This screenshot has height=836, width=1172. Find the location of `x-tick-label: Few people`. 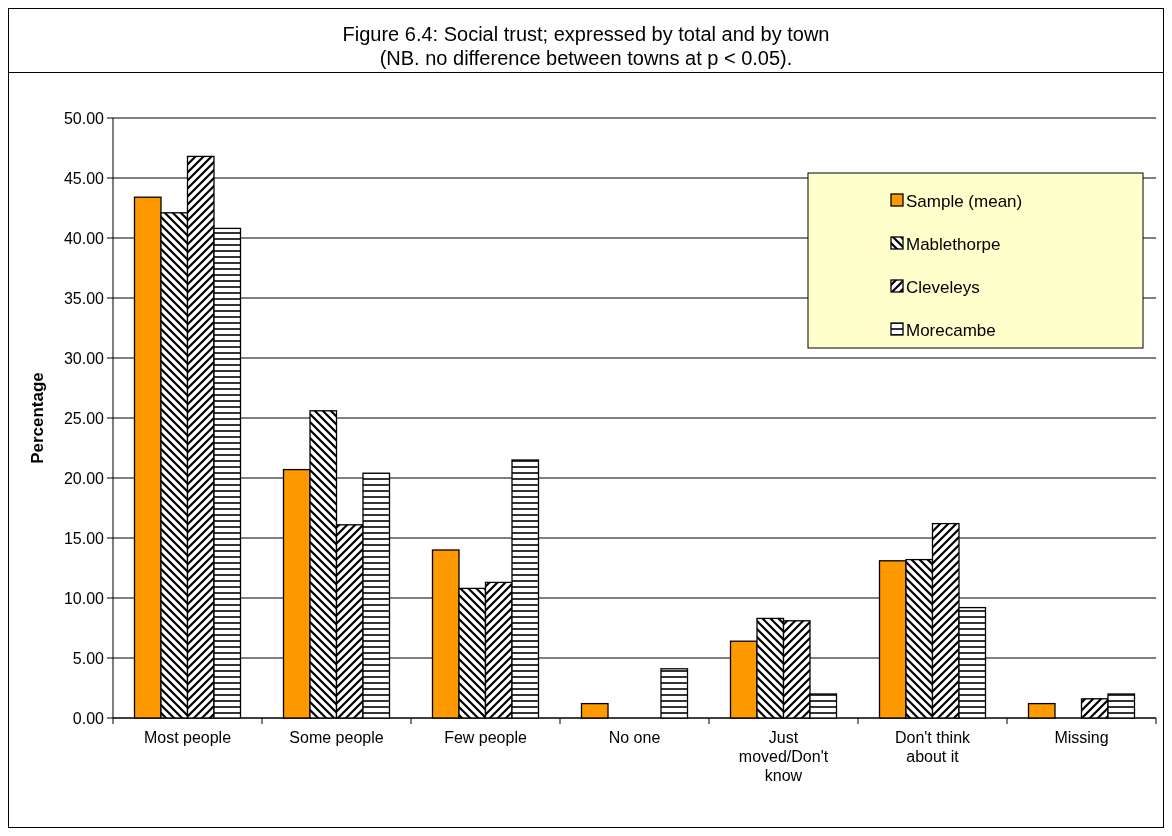

x-tick-label: Few people is located at coordinates (485, 737).